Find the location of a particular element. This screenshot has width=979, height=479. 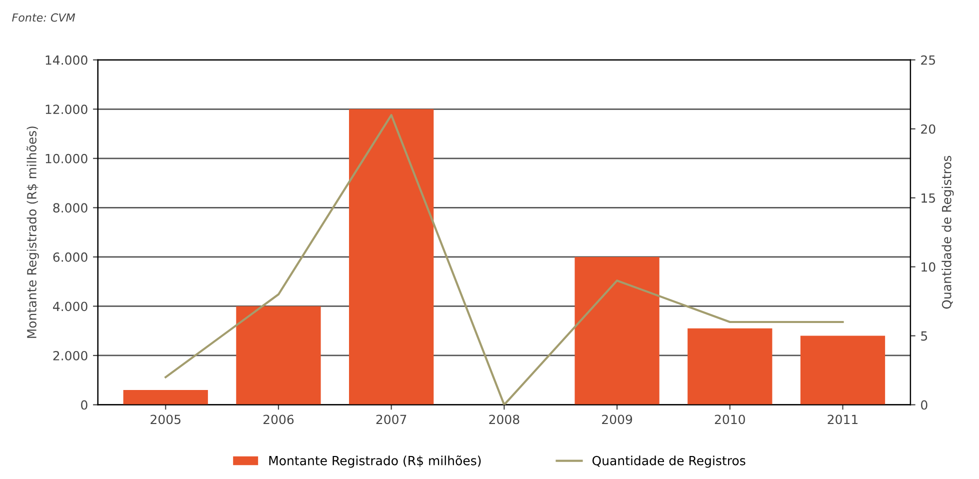

x-tick-label: 2008 is located at coordinates (504, 419).